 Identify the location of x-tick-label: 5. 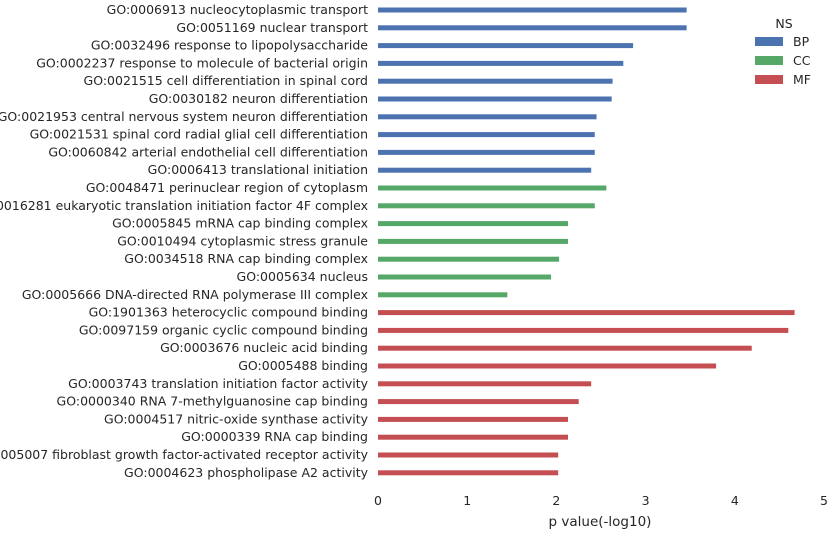
(824, 500).